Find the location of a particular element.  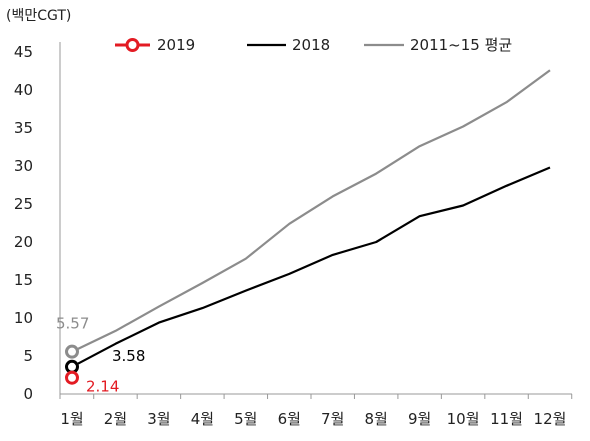

data-labels: 2.14 3.58 5.57 is located at coordinates (100, 355).